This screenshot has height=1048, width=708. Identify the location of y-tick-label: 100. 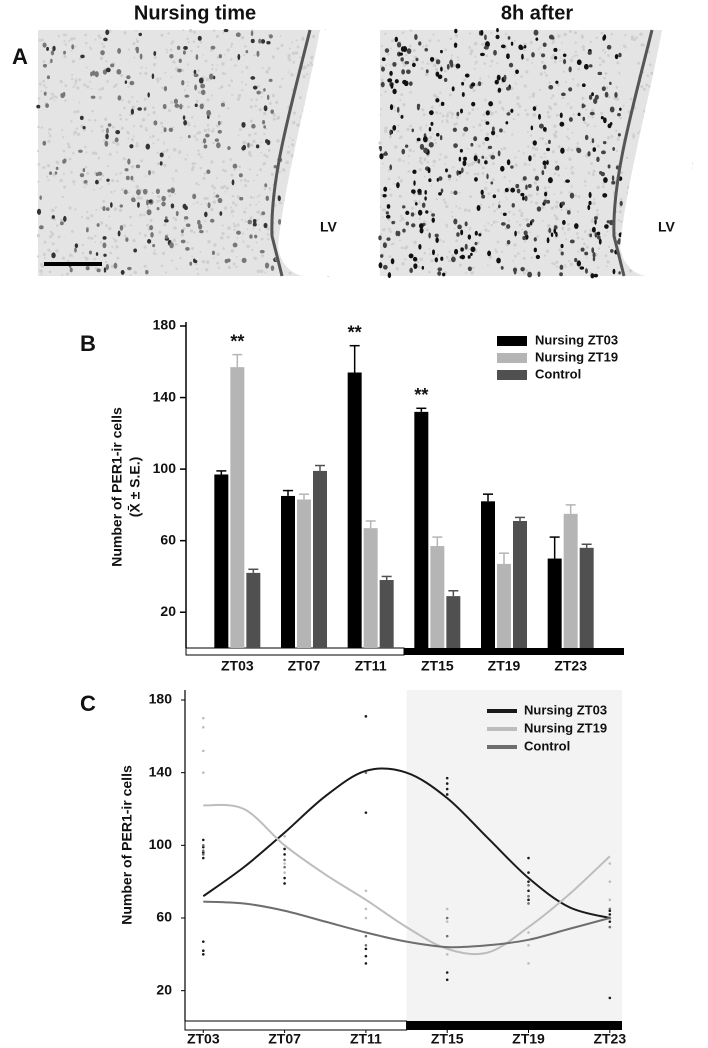
(165, 468).